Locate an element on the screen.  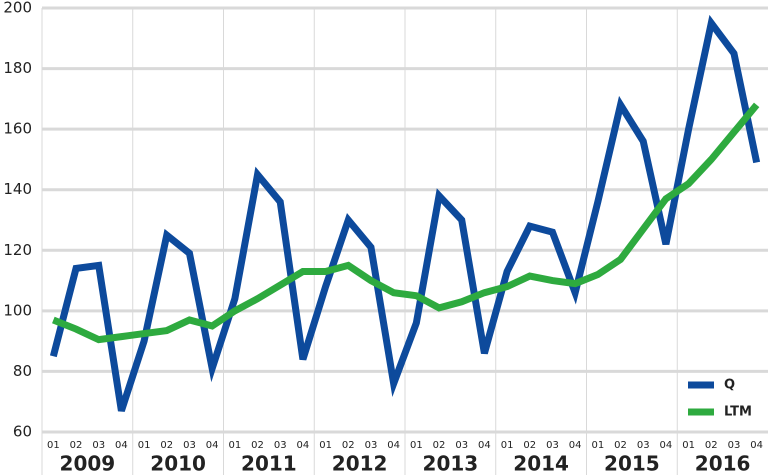
y-tick-label: 60 is located at coordinates (22, 432).